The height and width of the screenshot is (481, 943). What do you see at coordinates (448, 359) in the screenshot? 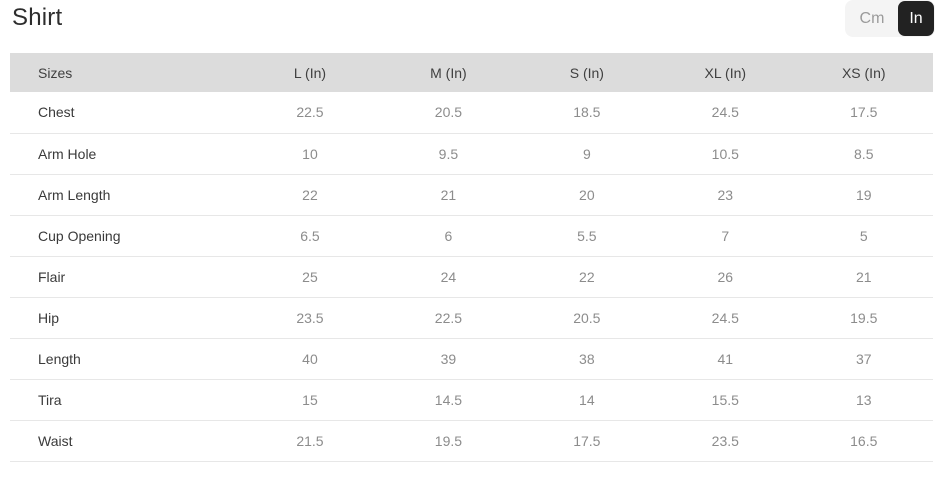
I see `size-value: 39` at bounding box center [448, 359].